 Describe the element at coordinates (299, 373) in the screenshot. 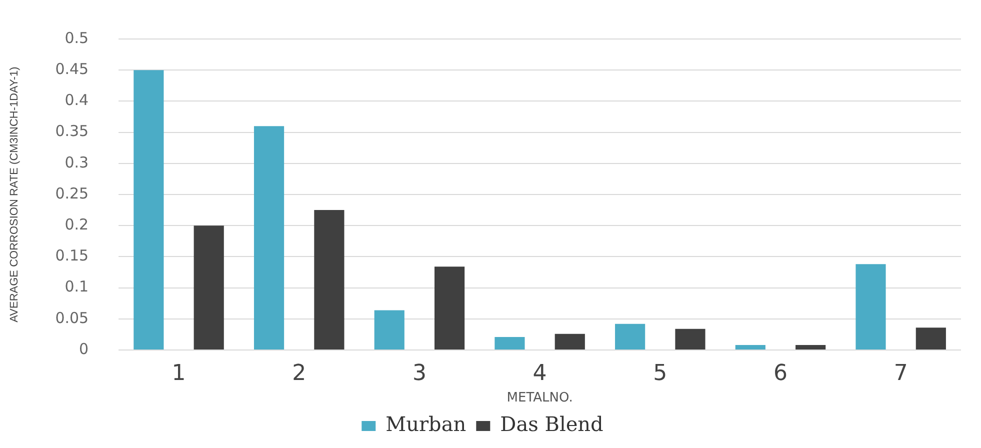

I see `x-tick-label: 2` at that location.